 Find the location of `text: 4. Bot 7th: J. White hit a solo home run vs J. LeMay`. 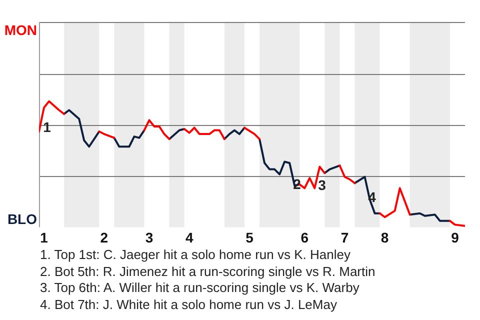

text: 4. Bot 7th: J. White hit a solo home run vs J. LeMay is located at coordinates (189, 304).